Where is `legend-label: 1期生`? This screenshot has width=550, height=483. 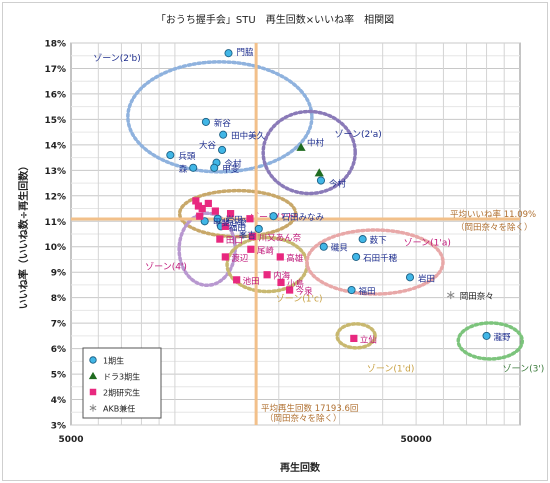
legend-label: 1期生 is located at coordinates (113, 361).